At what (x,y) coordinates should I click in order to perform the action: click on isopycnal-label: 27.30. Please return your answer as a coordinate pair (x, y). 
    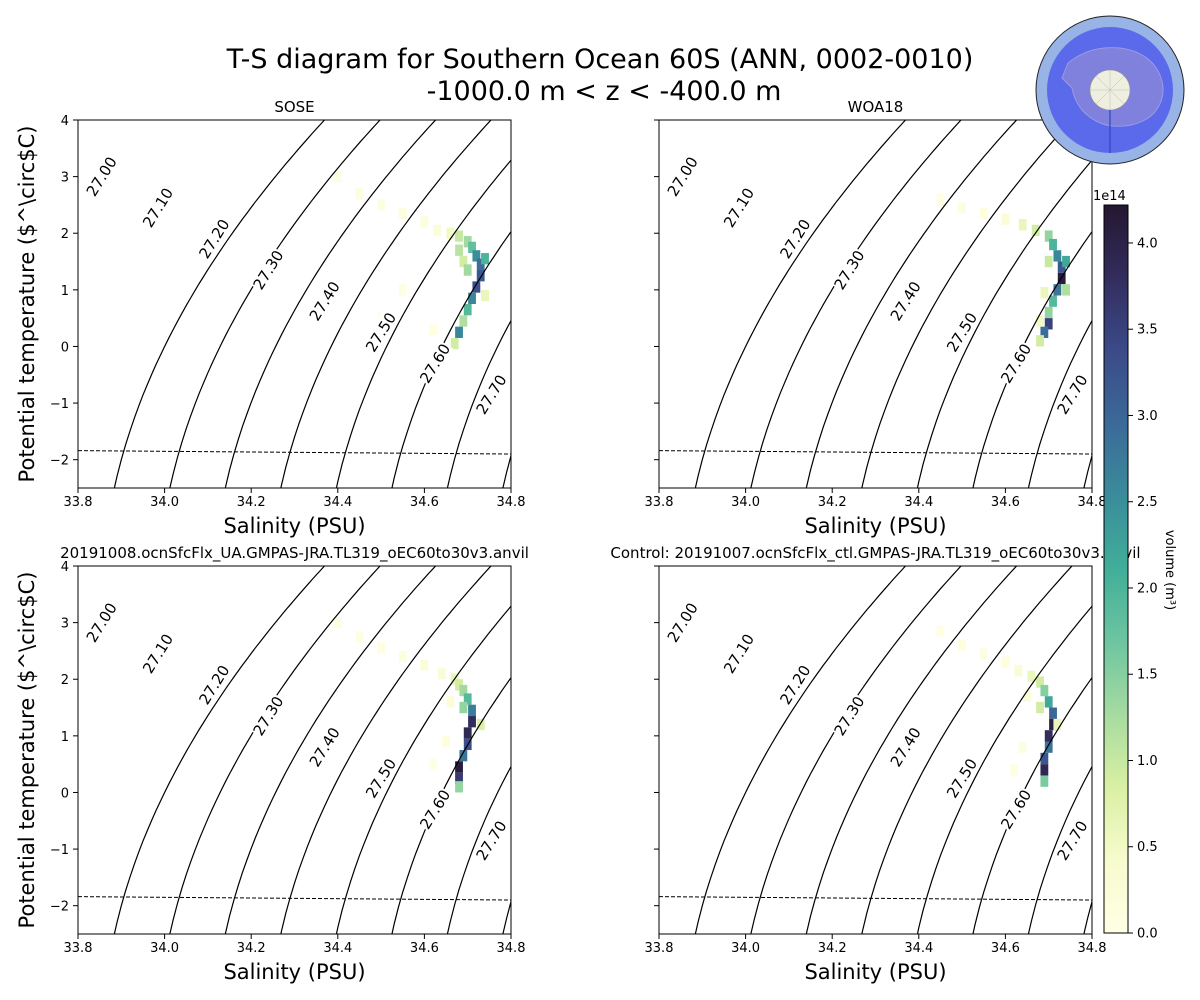
    Looking at the image, I should click on (269, 716).